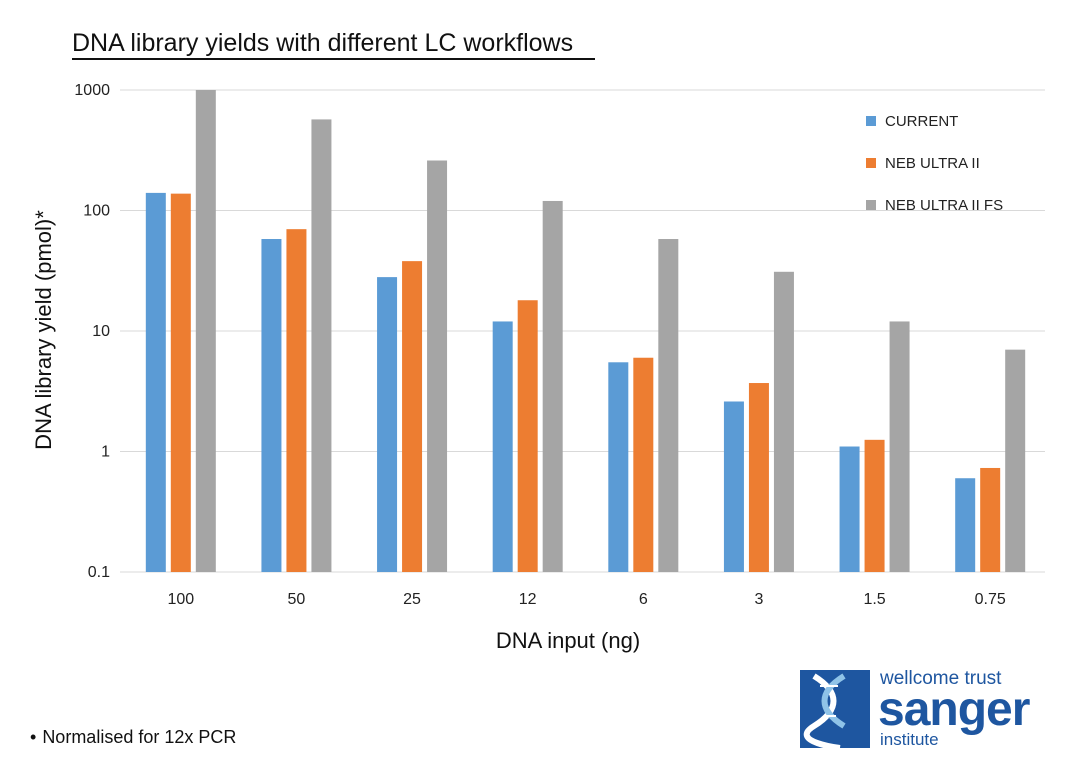  I want to click on logo-text-sanger: sanger, so click(954, 709).